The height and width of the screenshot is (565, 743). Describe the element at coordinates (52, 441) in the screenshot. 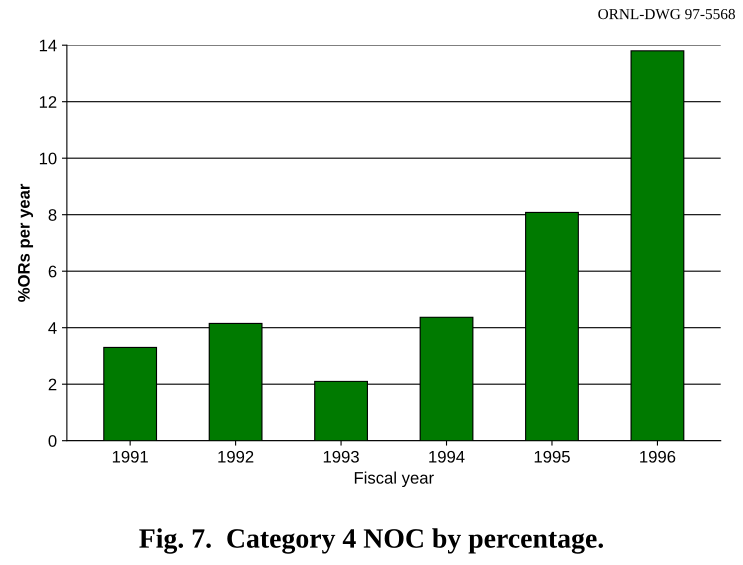

I see `y-tick-label: 0` at that location.